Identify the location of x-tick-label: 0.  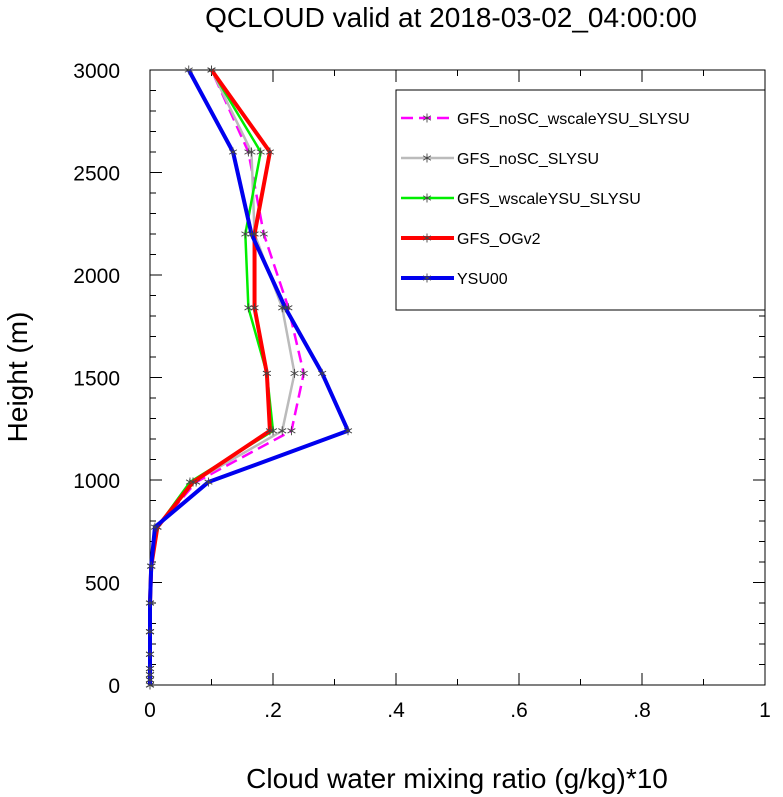
(150, 710).